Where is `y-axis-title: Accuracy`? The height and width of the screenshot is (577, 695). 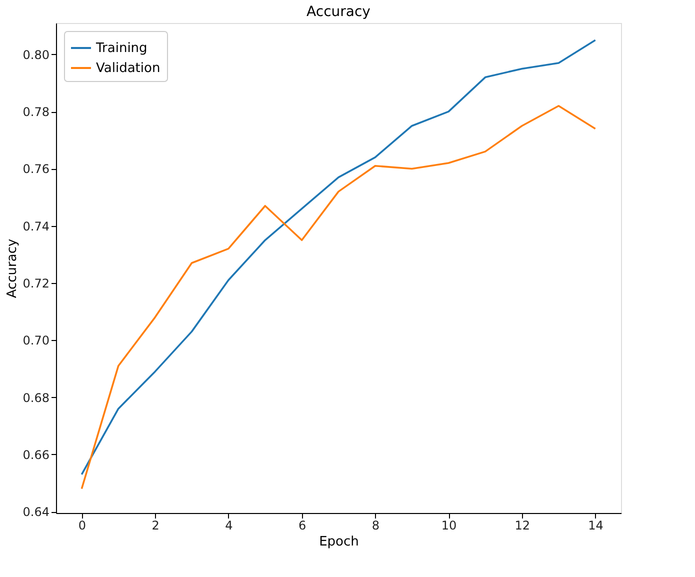
y-axis-title: Accuracy is located at coordinates (12, 268).